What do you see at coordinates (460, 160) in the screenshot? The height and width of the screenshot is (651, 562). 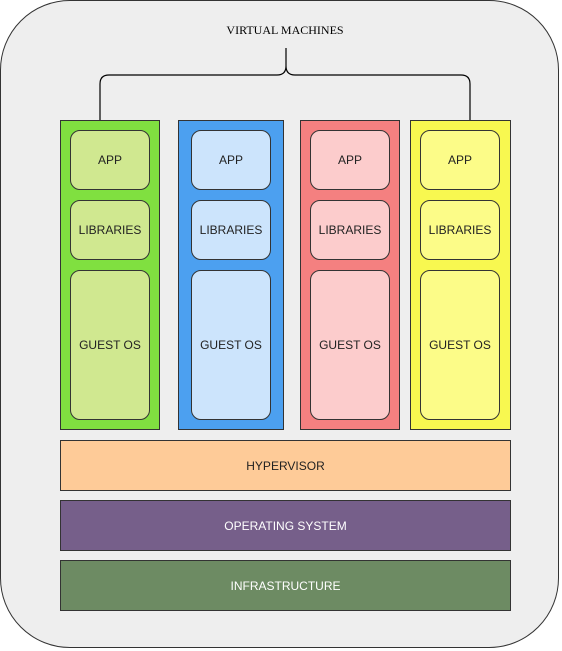 I see `vm-4-app: APP` at bounding box center [460, 160].